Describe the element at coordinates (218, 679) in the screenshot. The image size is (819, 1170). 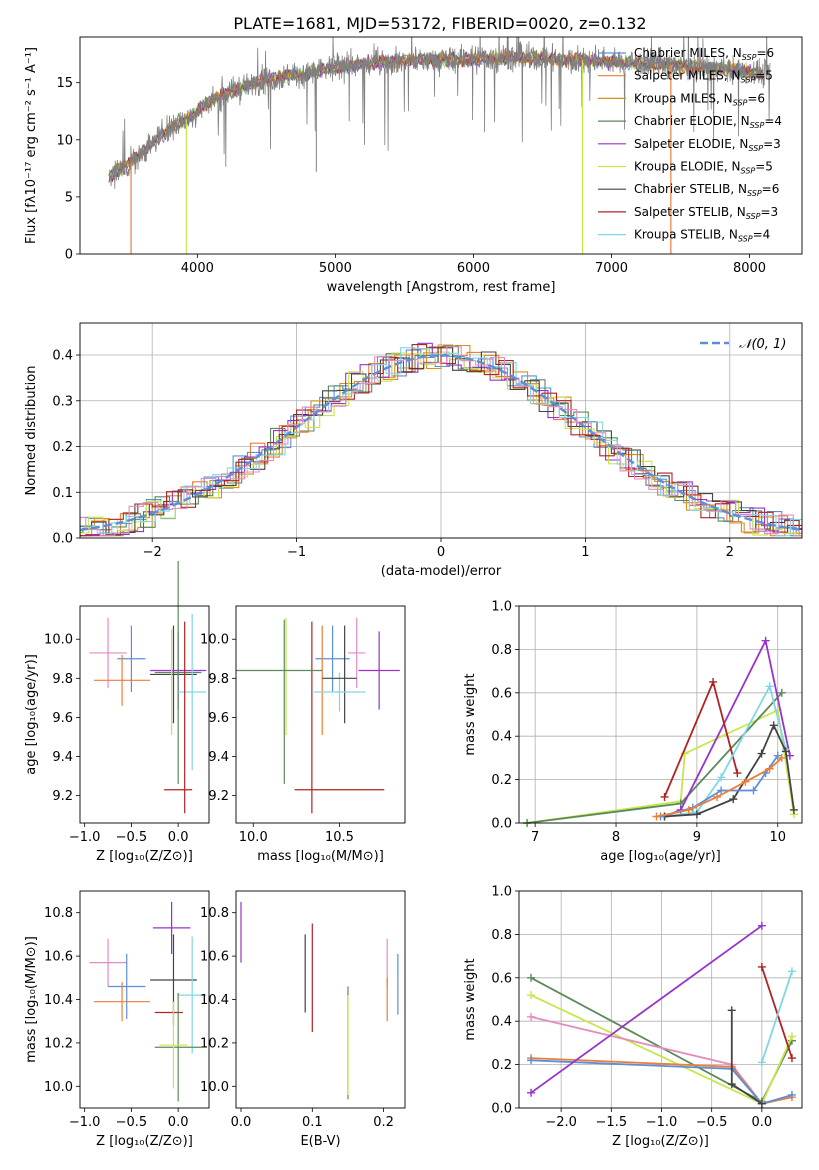
I see `y-tick-label: 9.8` at that location.